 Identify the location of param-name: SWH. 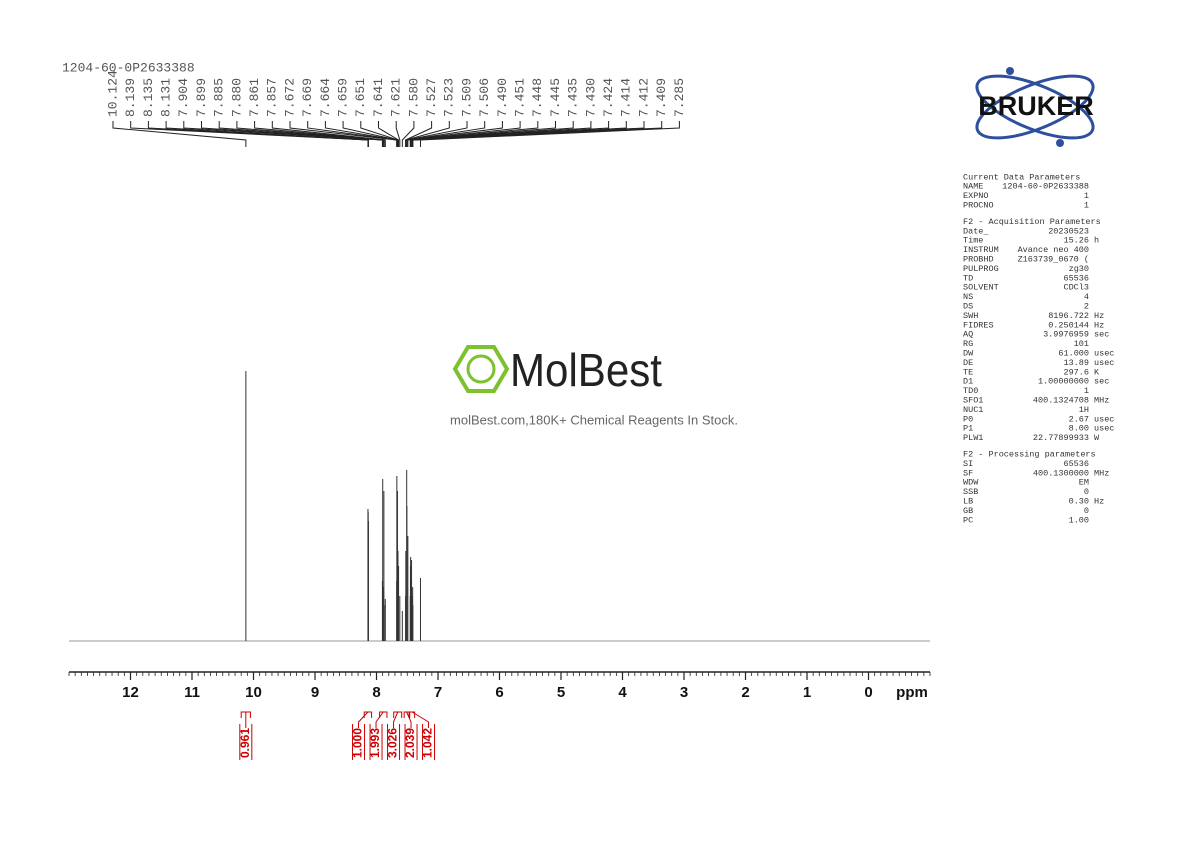
(970, 316).